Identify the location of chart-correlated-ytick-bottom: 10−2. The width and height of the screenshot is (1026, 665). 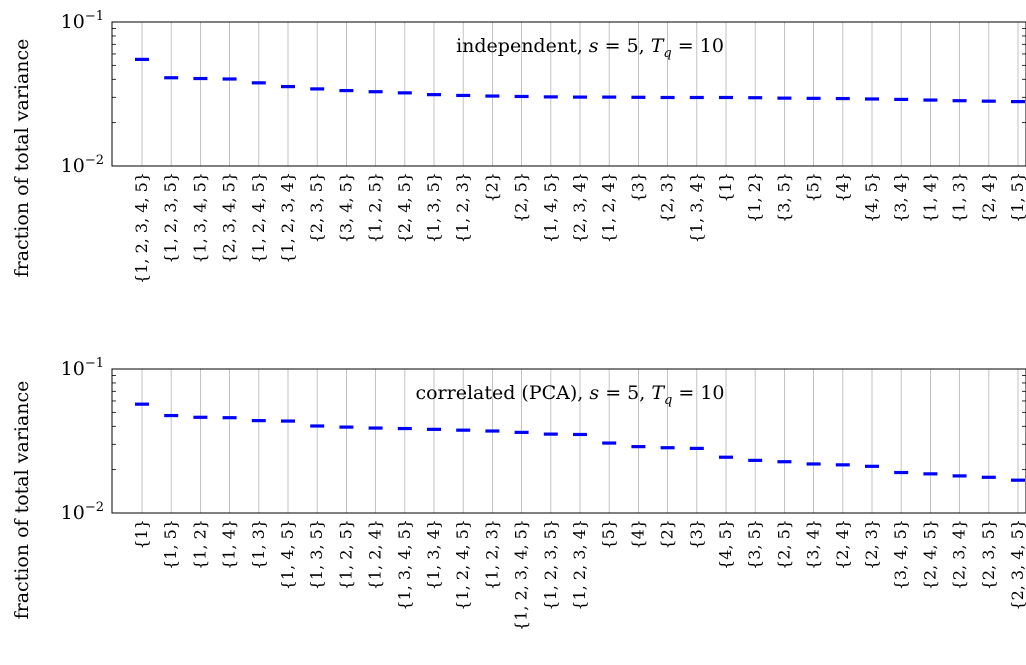
(82, 512).